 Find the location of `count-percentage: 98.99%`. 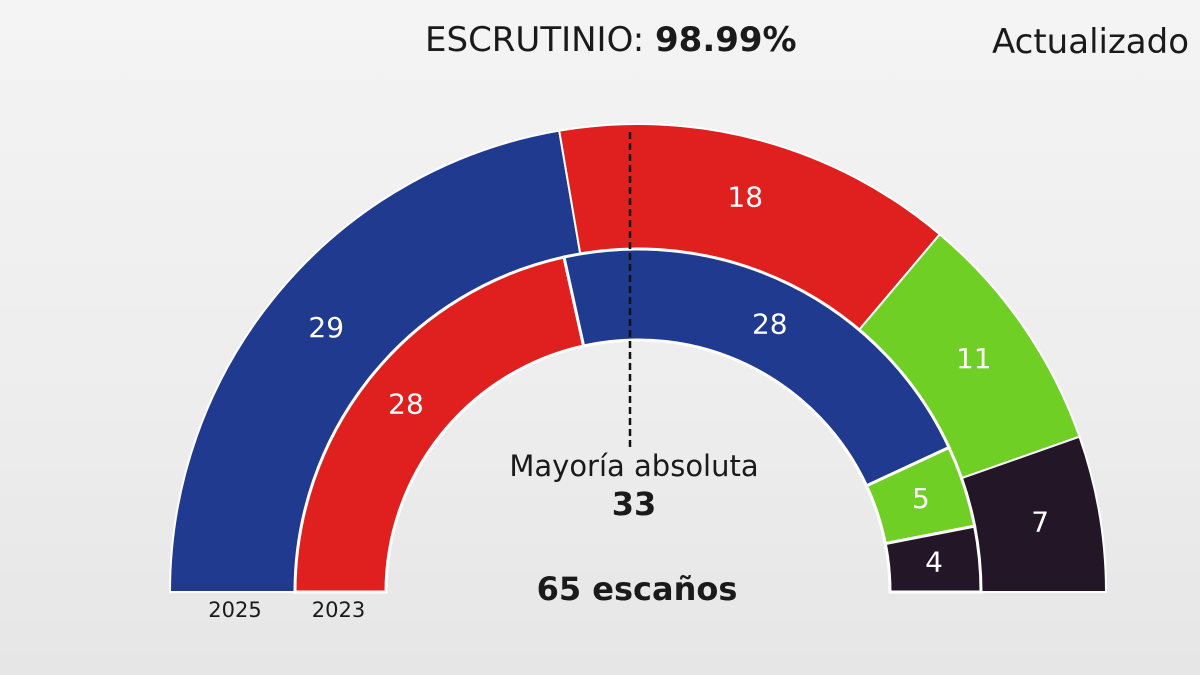

count-percentage: 98.99% is located at coordinates (726, 40).